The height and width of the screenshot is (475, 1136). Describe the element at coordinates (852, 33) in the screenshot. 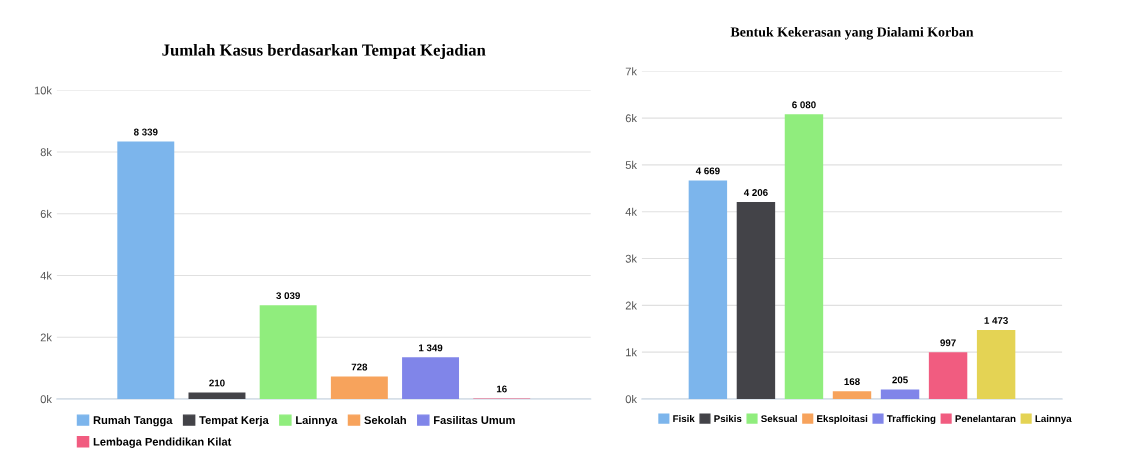

I see `chart-title: Bentuk Kekerasan yang Dialami Korban` at that location.